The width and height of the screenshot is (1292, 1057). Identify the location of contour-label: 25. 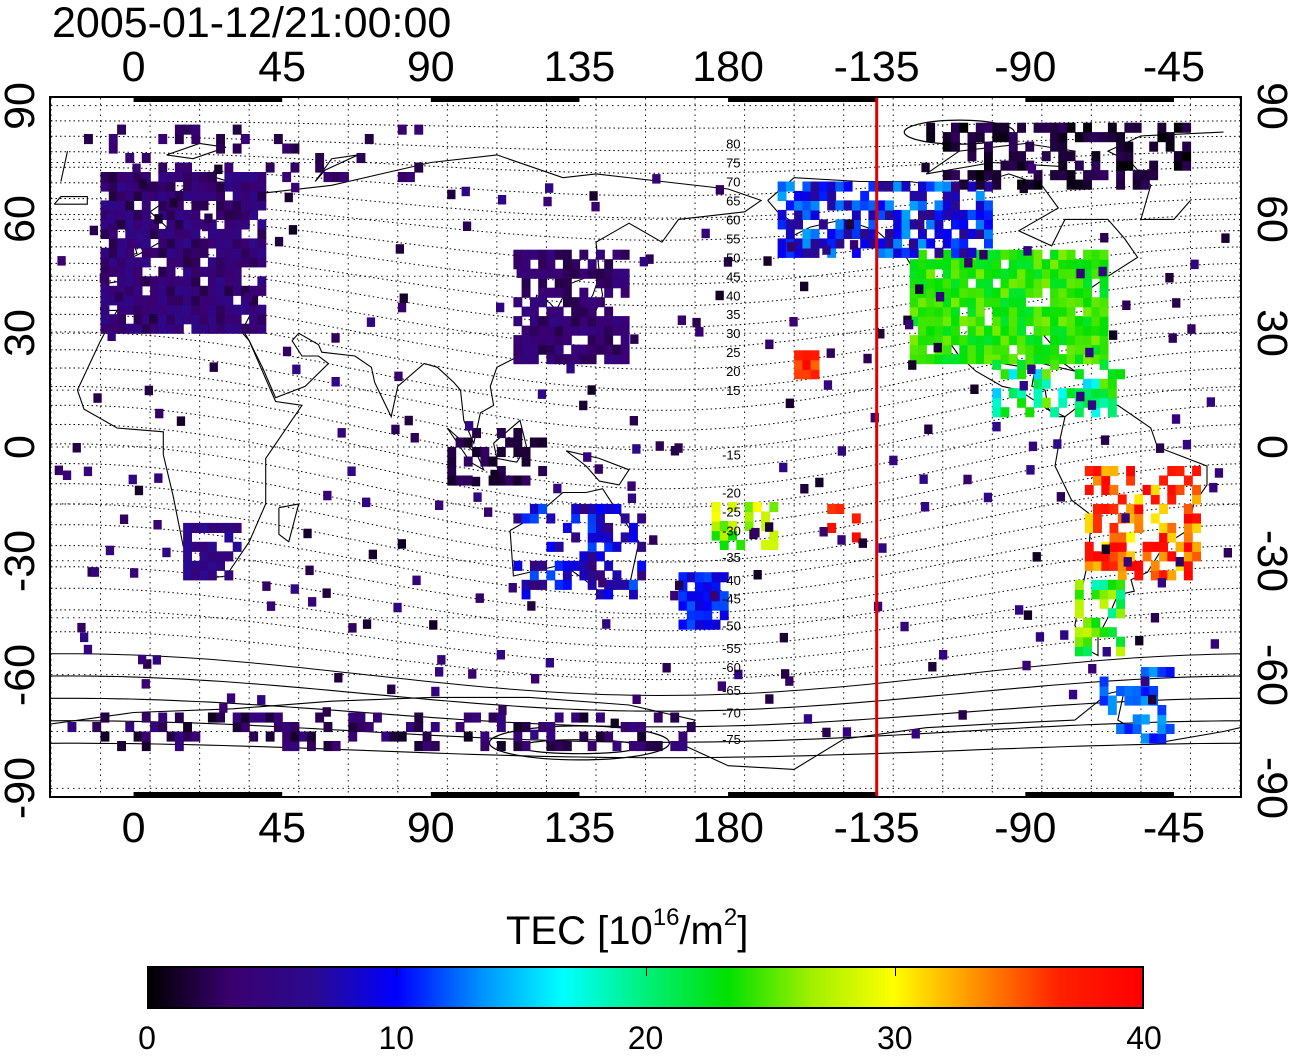
(733, 352).